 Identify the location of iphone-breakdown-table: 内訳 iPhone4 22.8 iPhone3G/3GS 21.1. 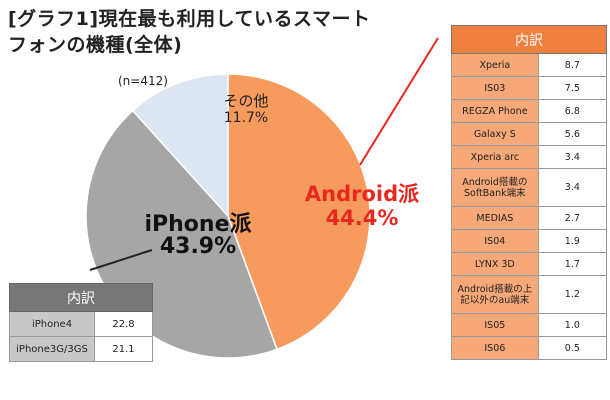
(81, 322).